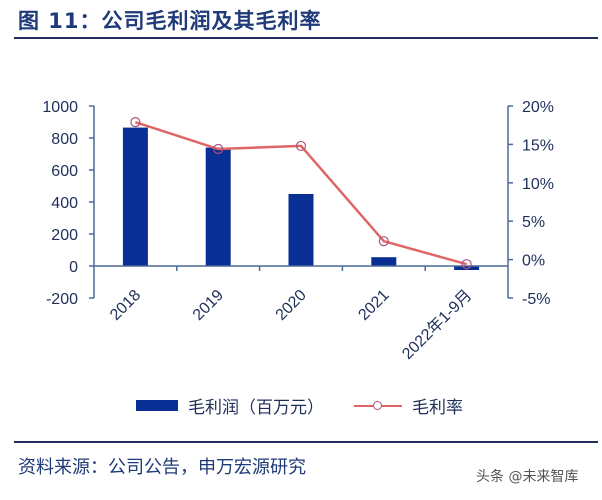 The width and height of the screenshot is (602, 500). I want to click on left-axis-tick-label: 600, so click(64, 171).